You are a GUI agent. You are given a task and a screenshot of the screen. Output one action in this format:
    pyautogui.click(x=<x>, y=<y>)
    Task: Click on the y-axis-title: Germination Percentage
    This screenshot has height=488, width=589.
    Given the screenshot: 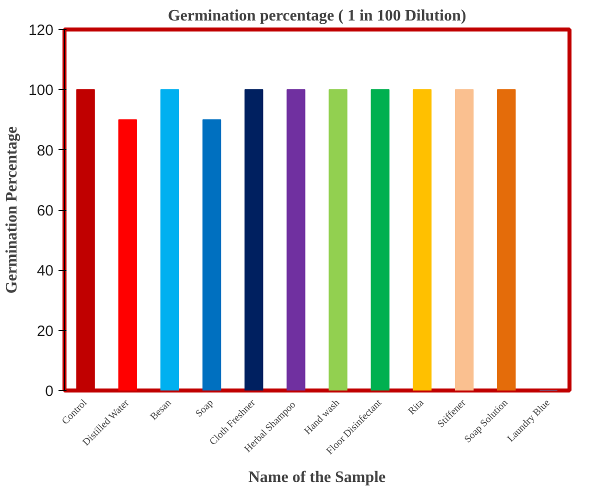 What is the action you would take?
    pyautogui.click(x=11, y=210)
    